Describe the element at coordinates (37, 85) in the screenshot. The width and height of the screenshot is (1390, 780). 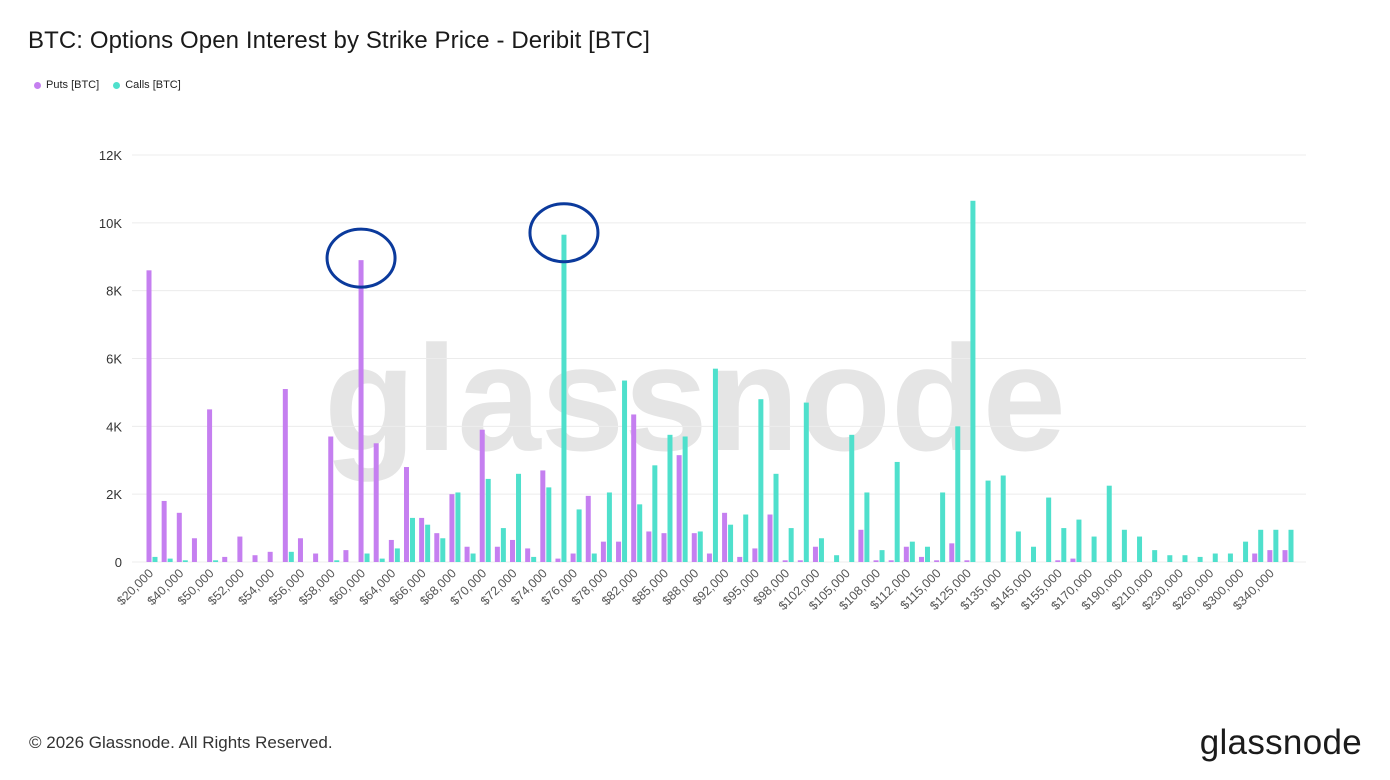
I see `puts-legend-dot` at that location.